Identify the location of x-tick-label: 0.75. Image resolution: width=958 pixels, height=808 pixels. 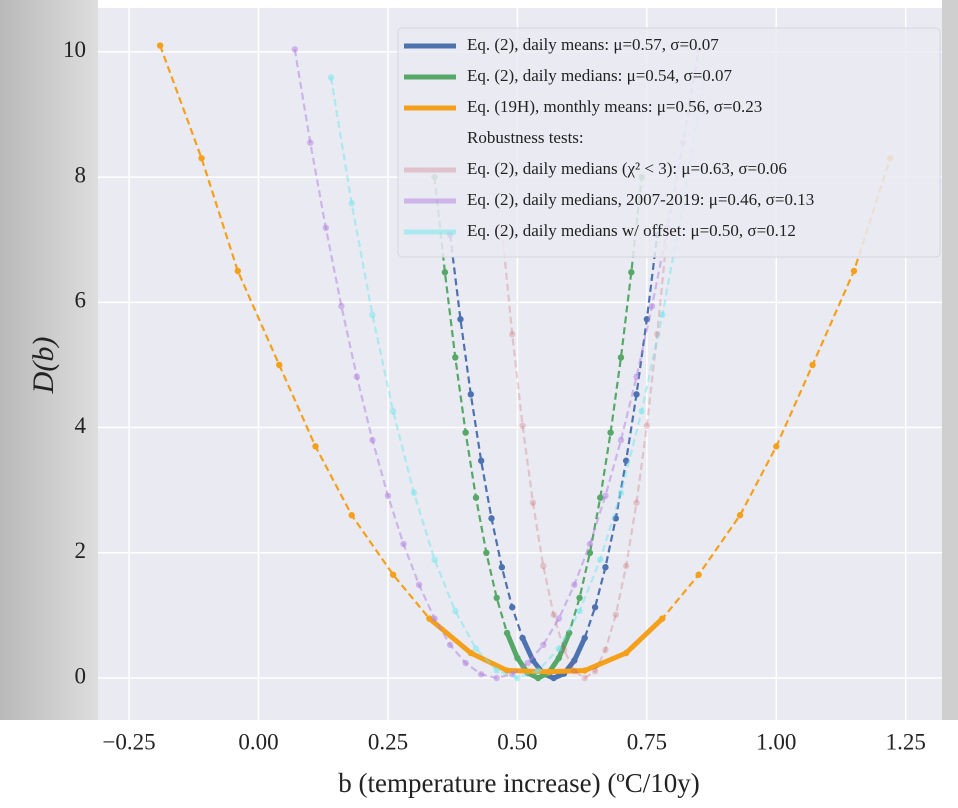
(647, 741).